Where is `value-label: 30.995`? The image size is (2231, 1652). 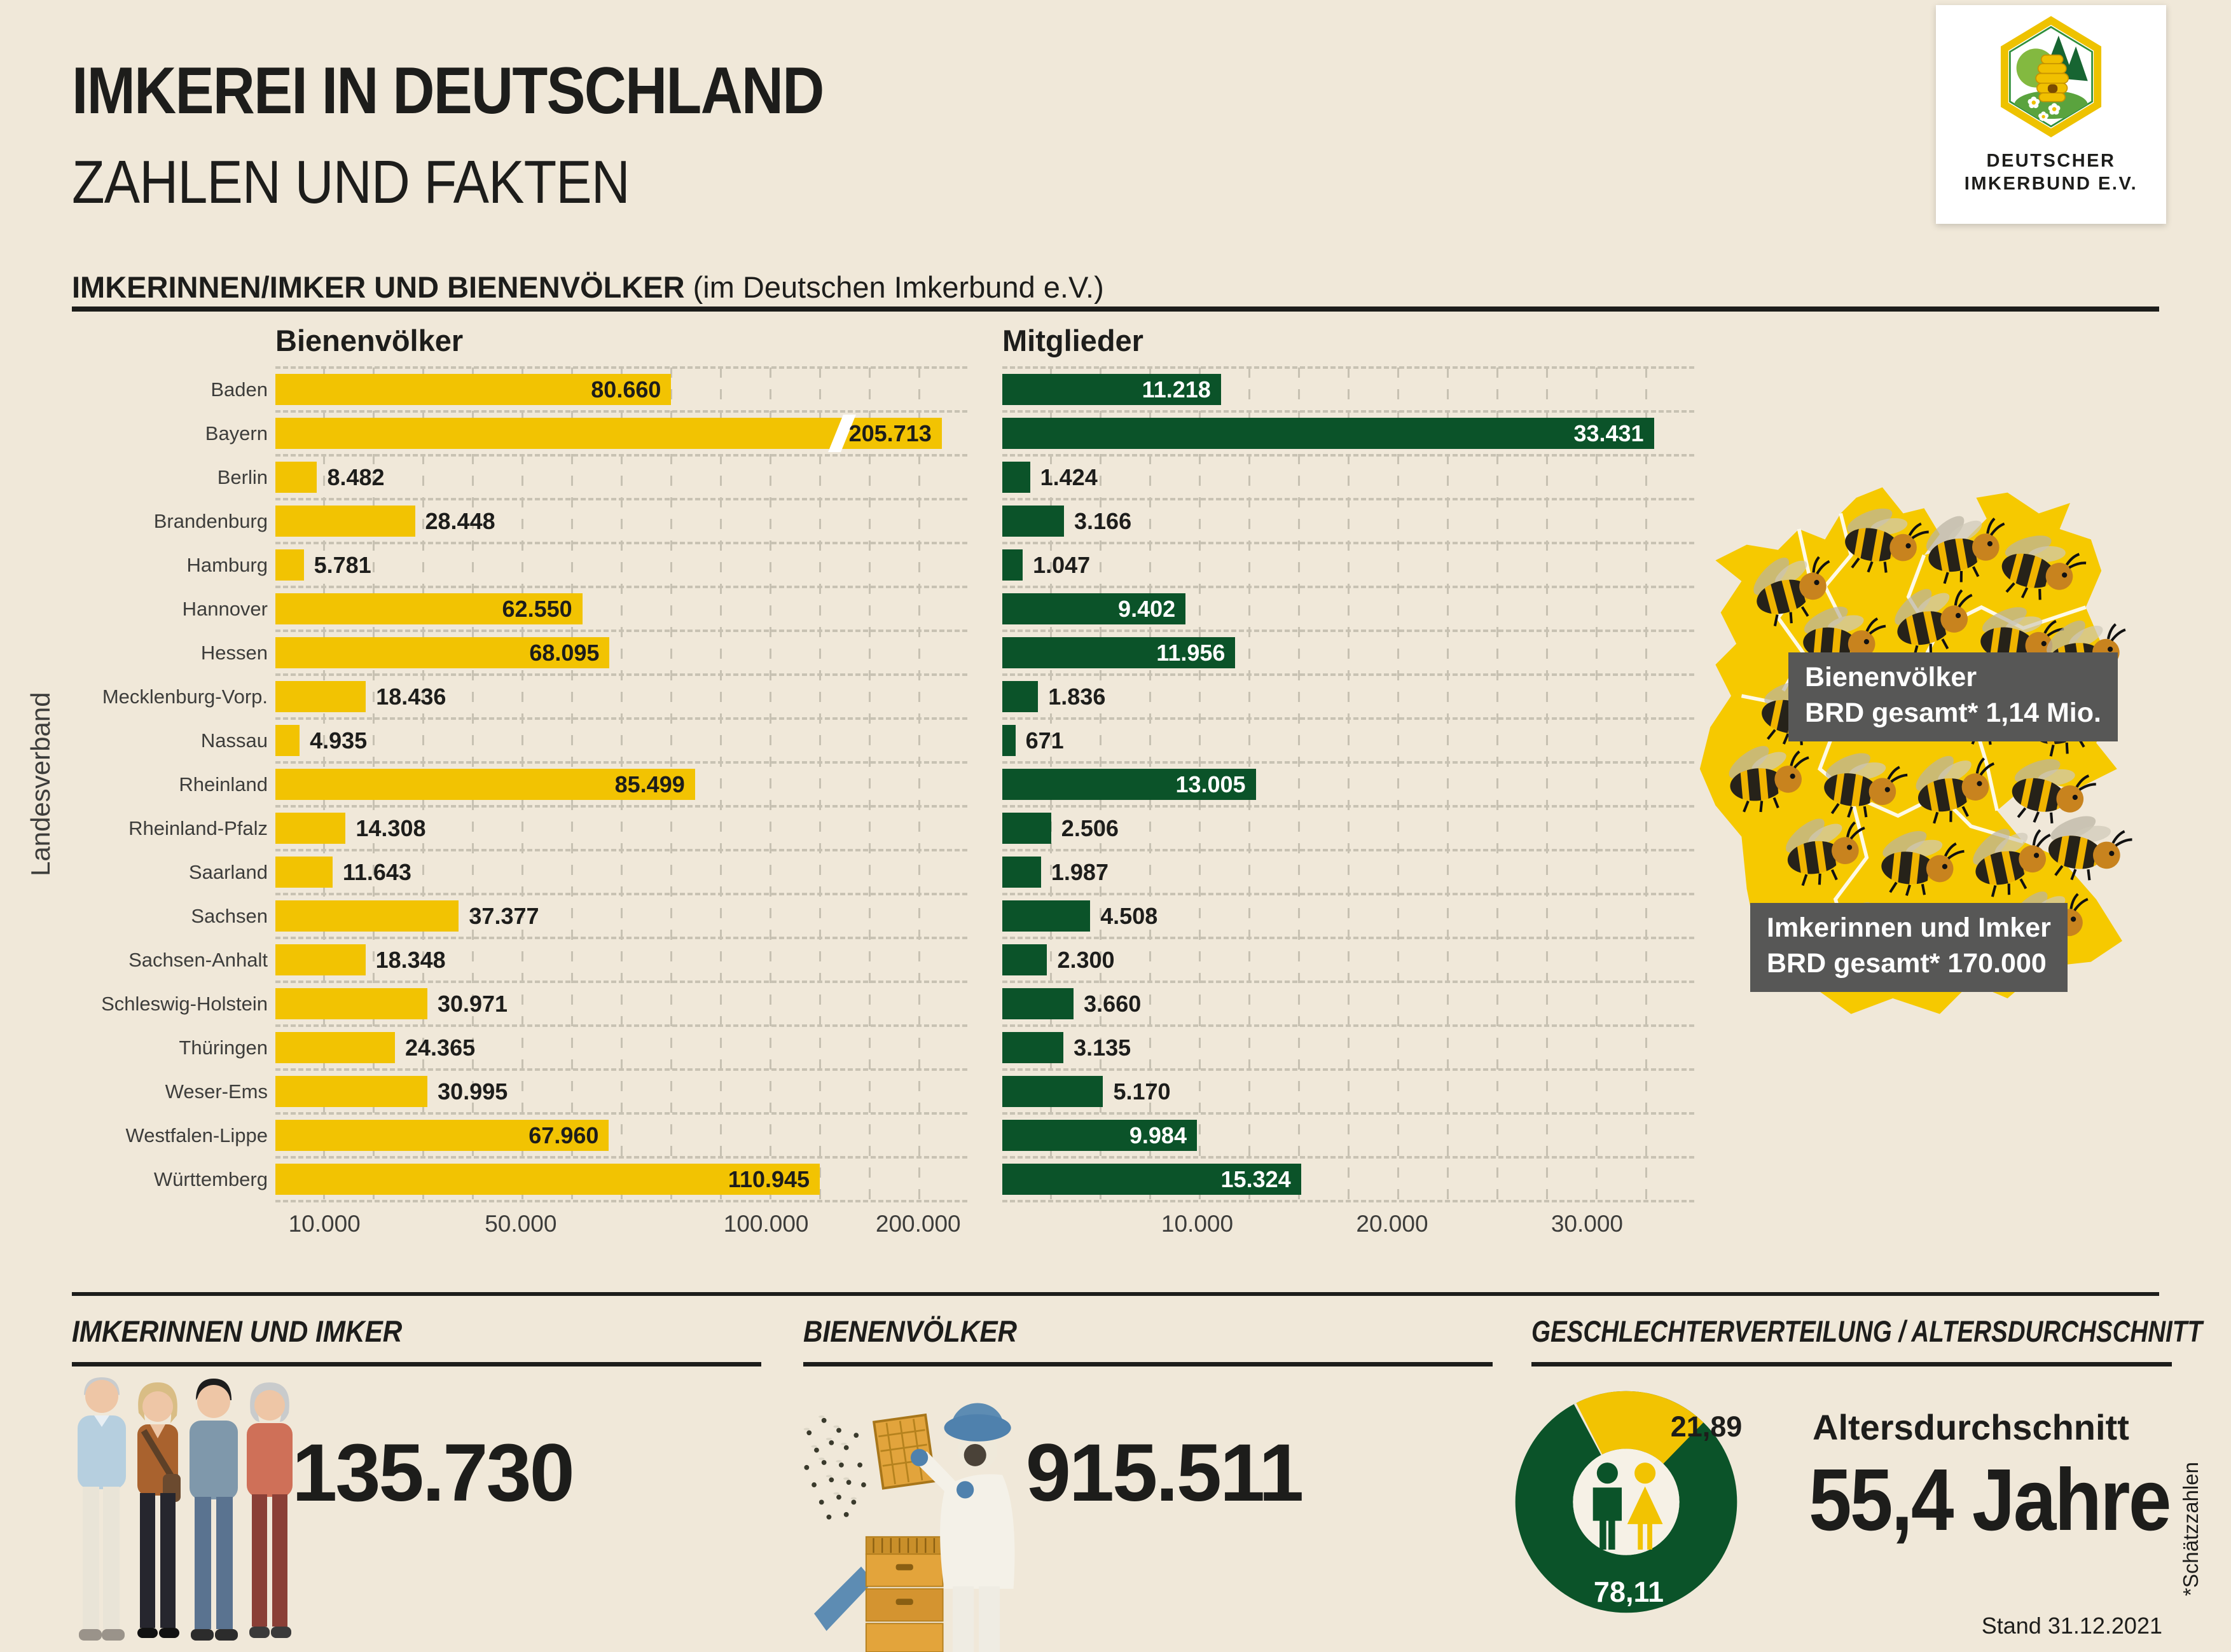
value-label: 30.995 is located at coordinates (473, 1091).